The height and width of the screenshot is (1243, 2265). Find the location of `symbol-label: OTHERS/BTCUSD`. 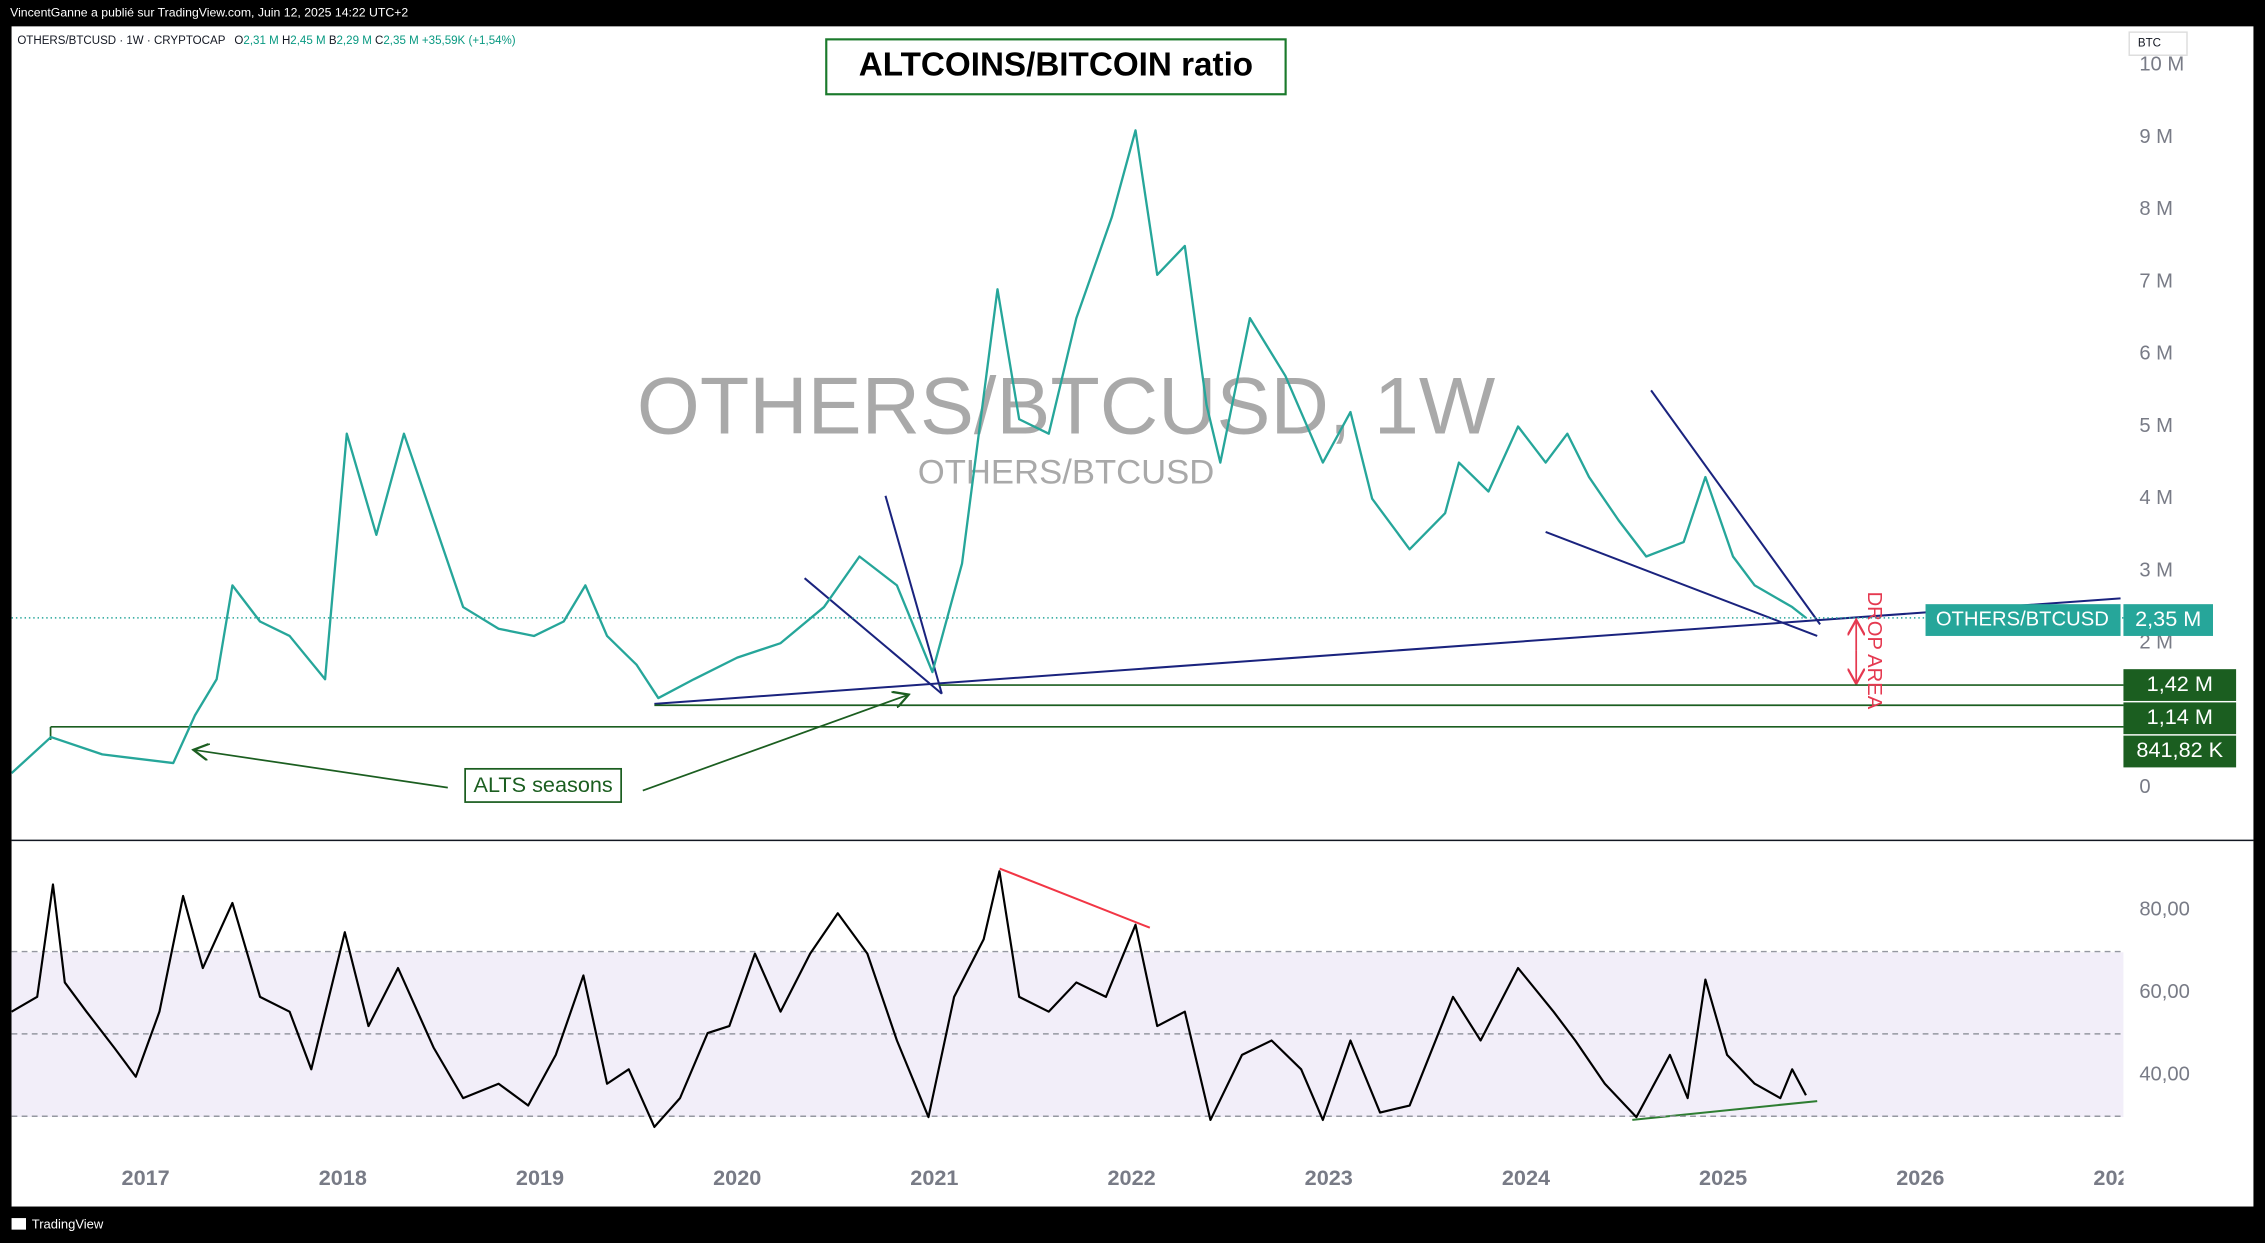

symbol-label: OTHERS/BTCUSD is located at coordinates (2022, 619).